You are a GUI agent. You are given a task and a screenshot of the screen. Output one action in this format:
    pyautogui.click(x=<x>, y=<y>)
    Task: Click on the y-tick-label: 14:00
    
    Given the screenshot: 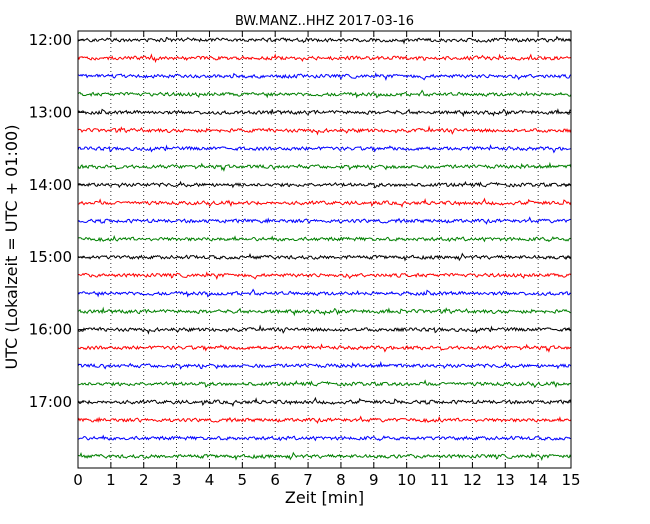 What is the action you would take?
    pyautogui.click(x=50, y=185)
    